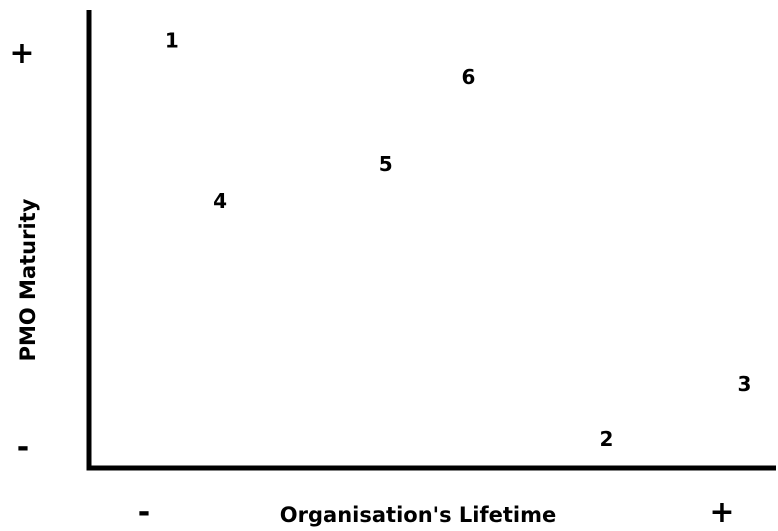 The width and height of the screenshot is (778, 531). Describe the element at coordinates (144, 512) in the screenshot. I see `x-axis-low-label: -` at that location.